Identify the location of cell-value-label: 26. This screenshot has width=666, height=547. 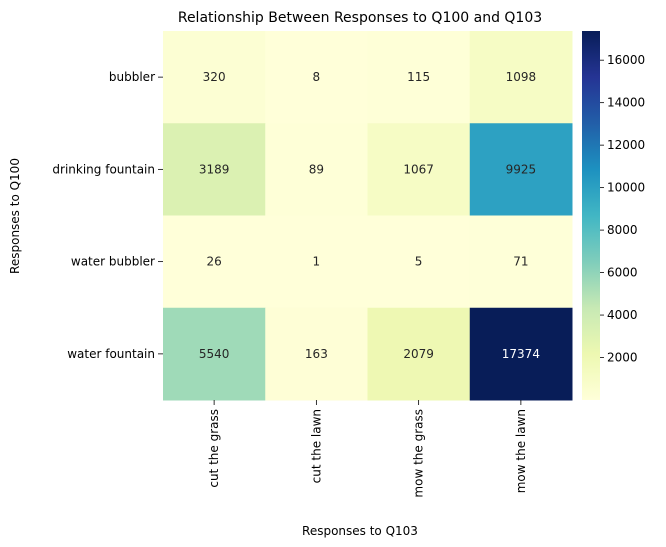
(213, 262).